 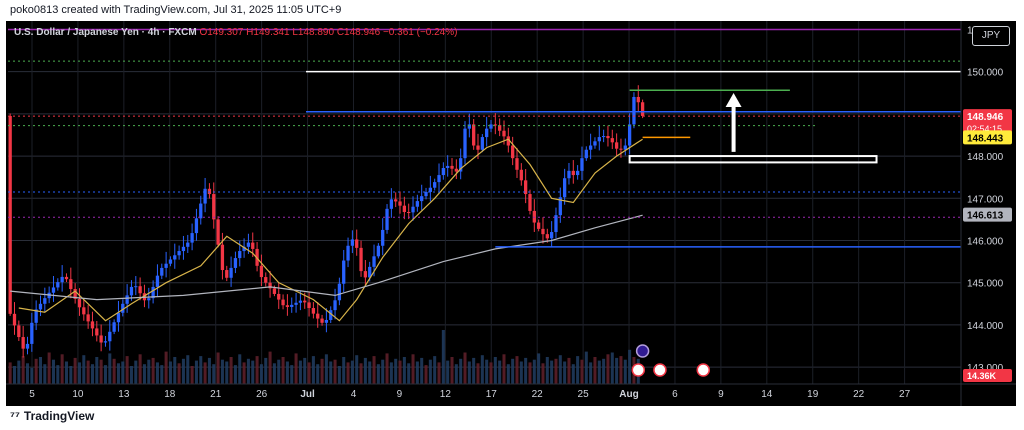 What do you see at coordinates (221, 32) in the screenshot?
I see `open-value: O149.307` at bounding box center [221, 32].